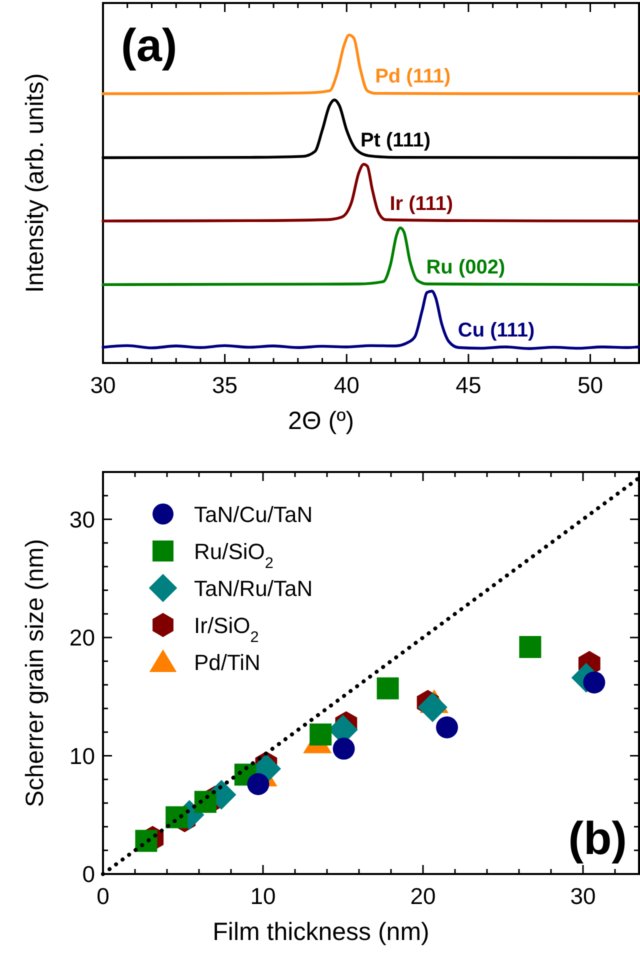  I want to click on series-label: Ir (111), so click(422, 203).